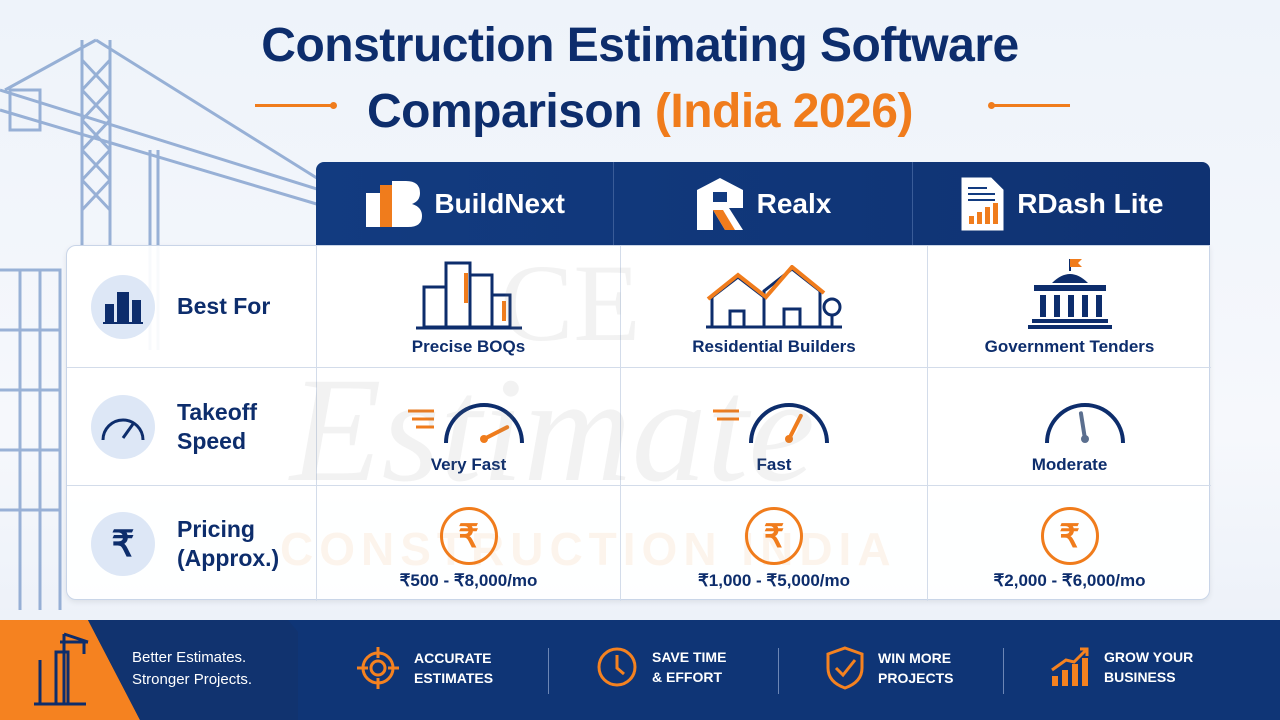 The width and height of the screenshot is (1280, 720). What do you see at coordinates (689, 657) in the screenshot?
I see `feature-line: SAVE TIME` at bounding box center [689, 657].